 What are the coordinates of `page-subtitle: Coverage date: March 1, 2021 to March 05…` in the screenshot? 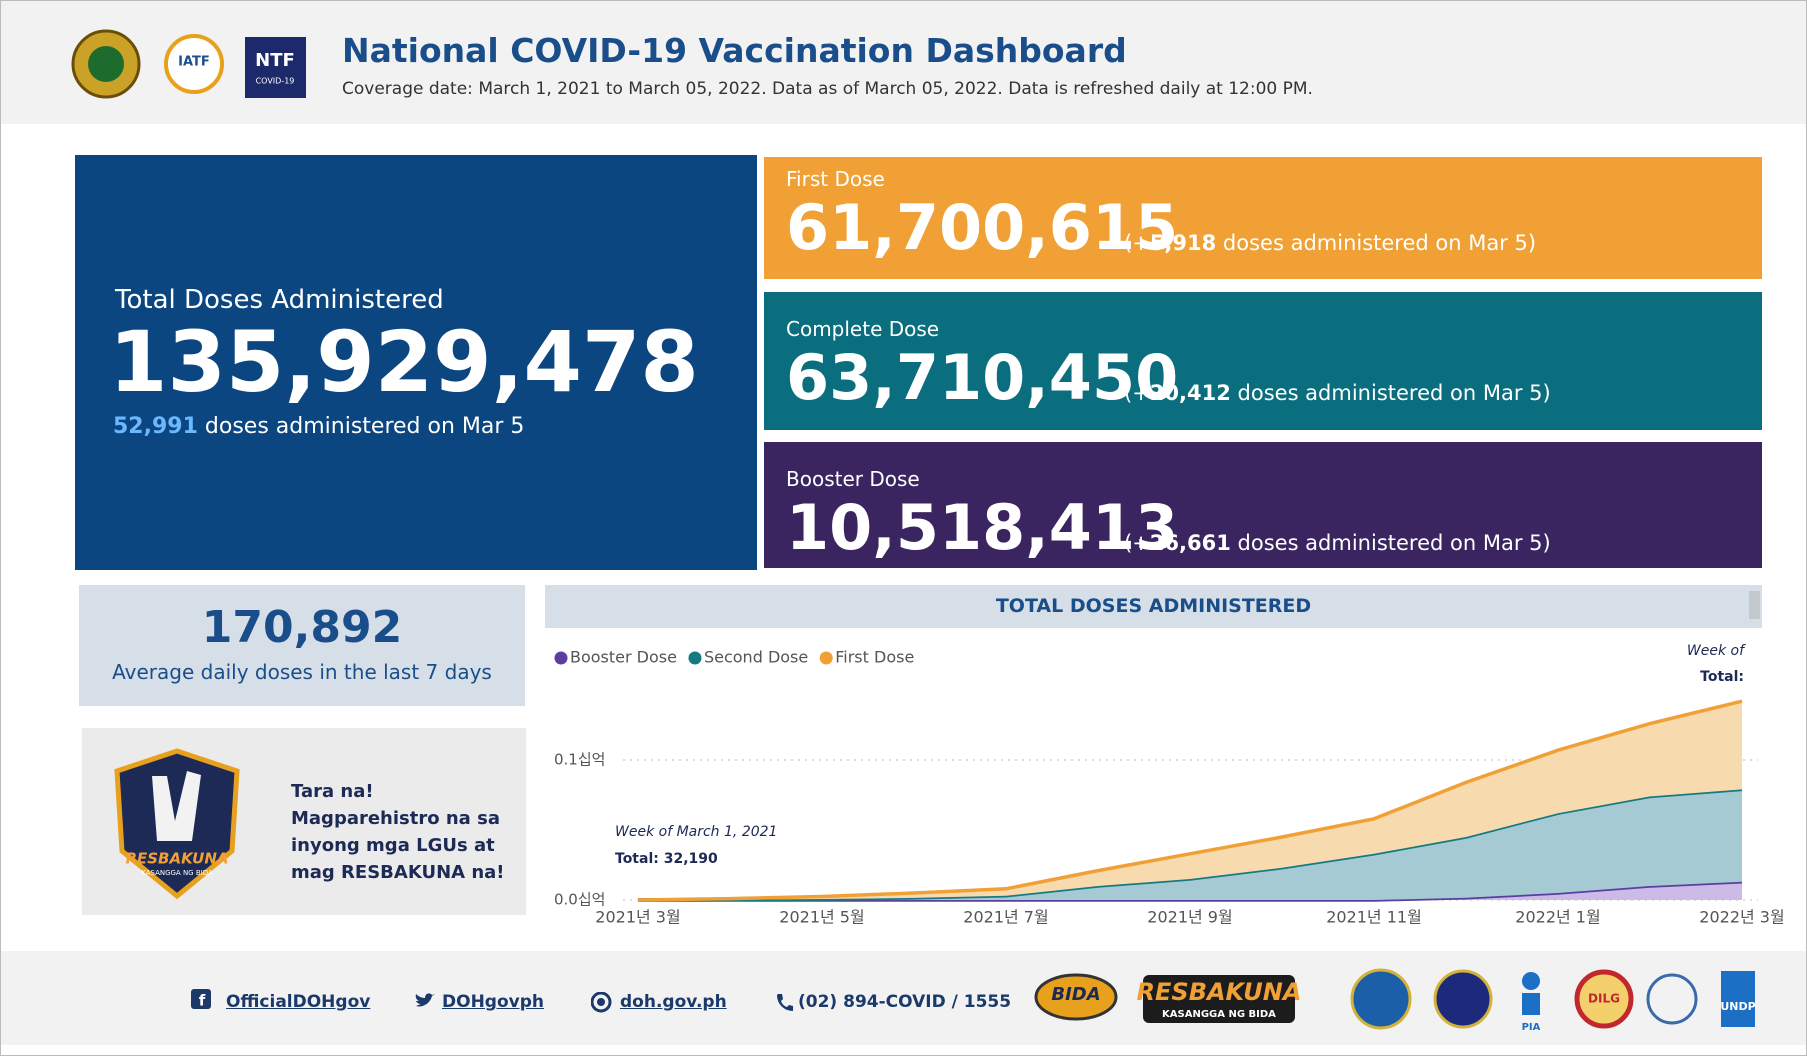 It's located at (827, 89).